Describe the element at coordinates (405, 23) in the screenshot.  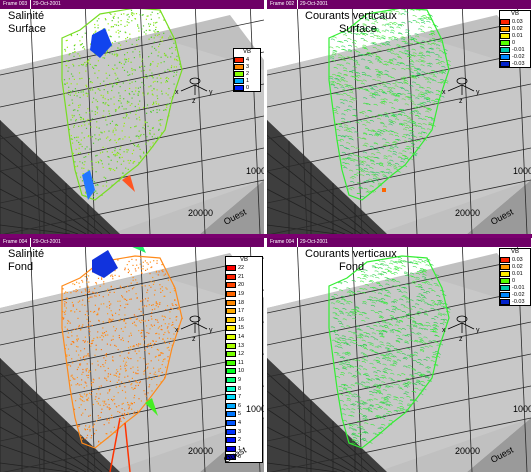
I see `panel-title: Courants verticaux Surface` at that location.